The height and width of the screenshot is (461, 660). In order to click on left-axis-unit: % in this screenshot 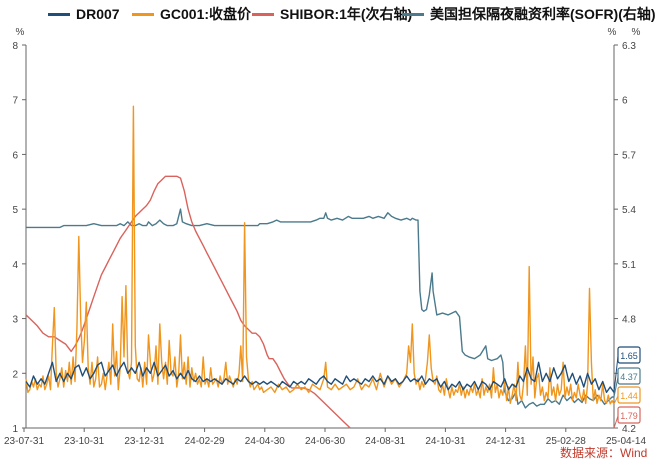, I will do `click(20, 32)`.